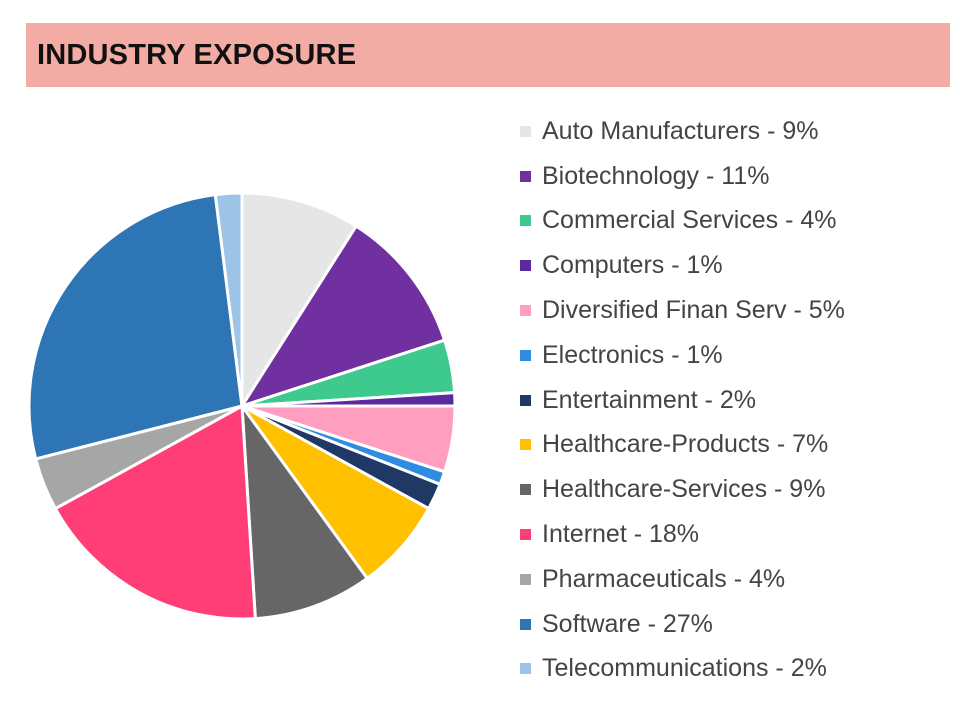  Describe the element at coordinates (627, 623) in the screenshot. I see `legend-label: Software - 27%` at that location.